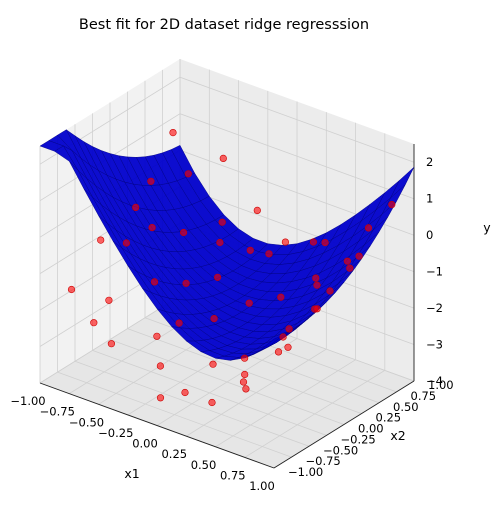 The width and height of the screenshot is (498, 511). What do you see at coordinates (145, 444) in the screenshot?
I see `x1-tick-label: 0.00` at bounding box center [145, 444].